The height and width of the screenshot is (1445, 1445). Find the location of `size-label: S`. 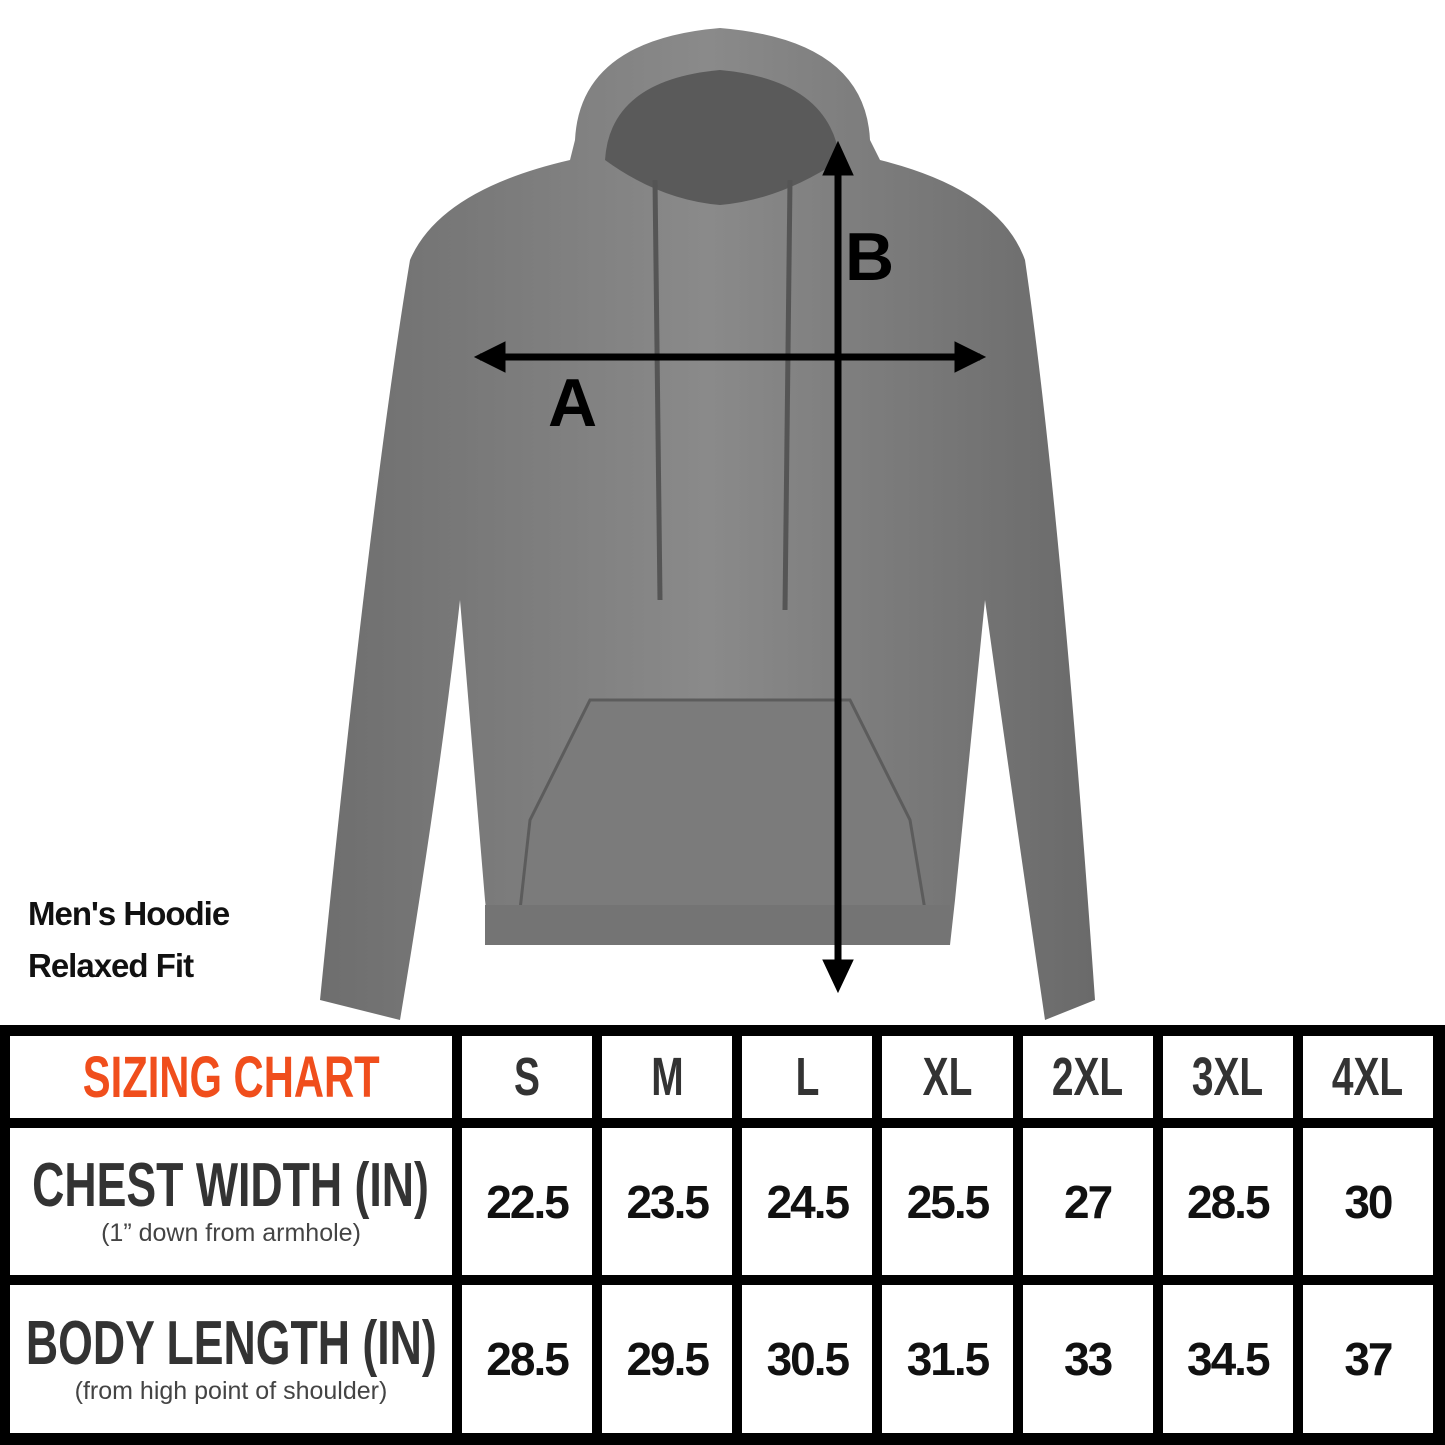

size-label: S is located at coordinates (527, 1077).